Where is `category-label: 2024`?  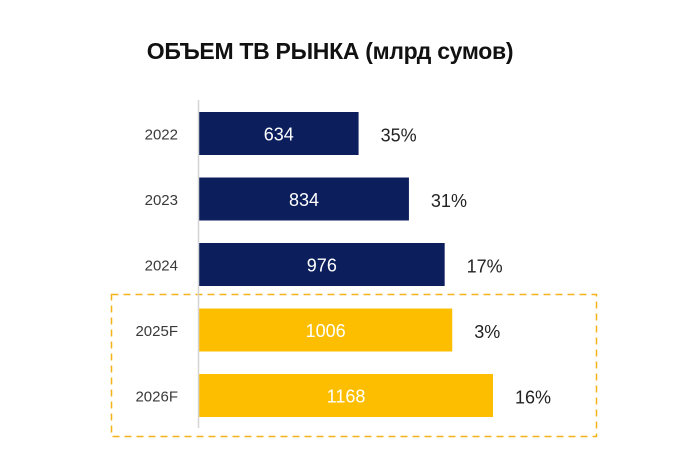
category-label: 2024 is located at coordinates (161, 266).